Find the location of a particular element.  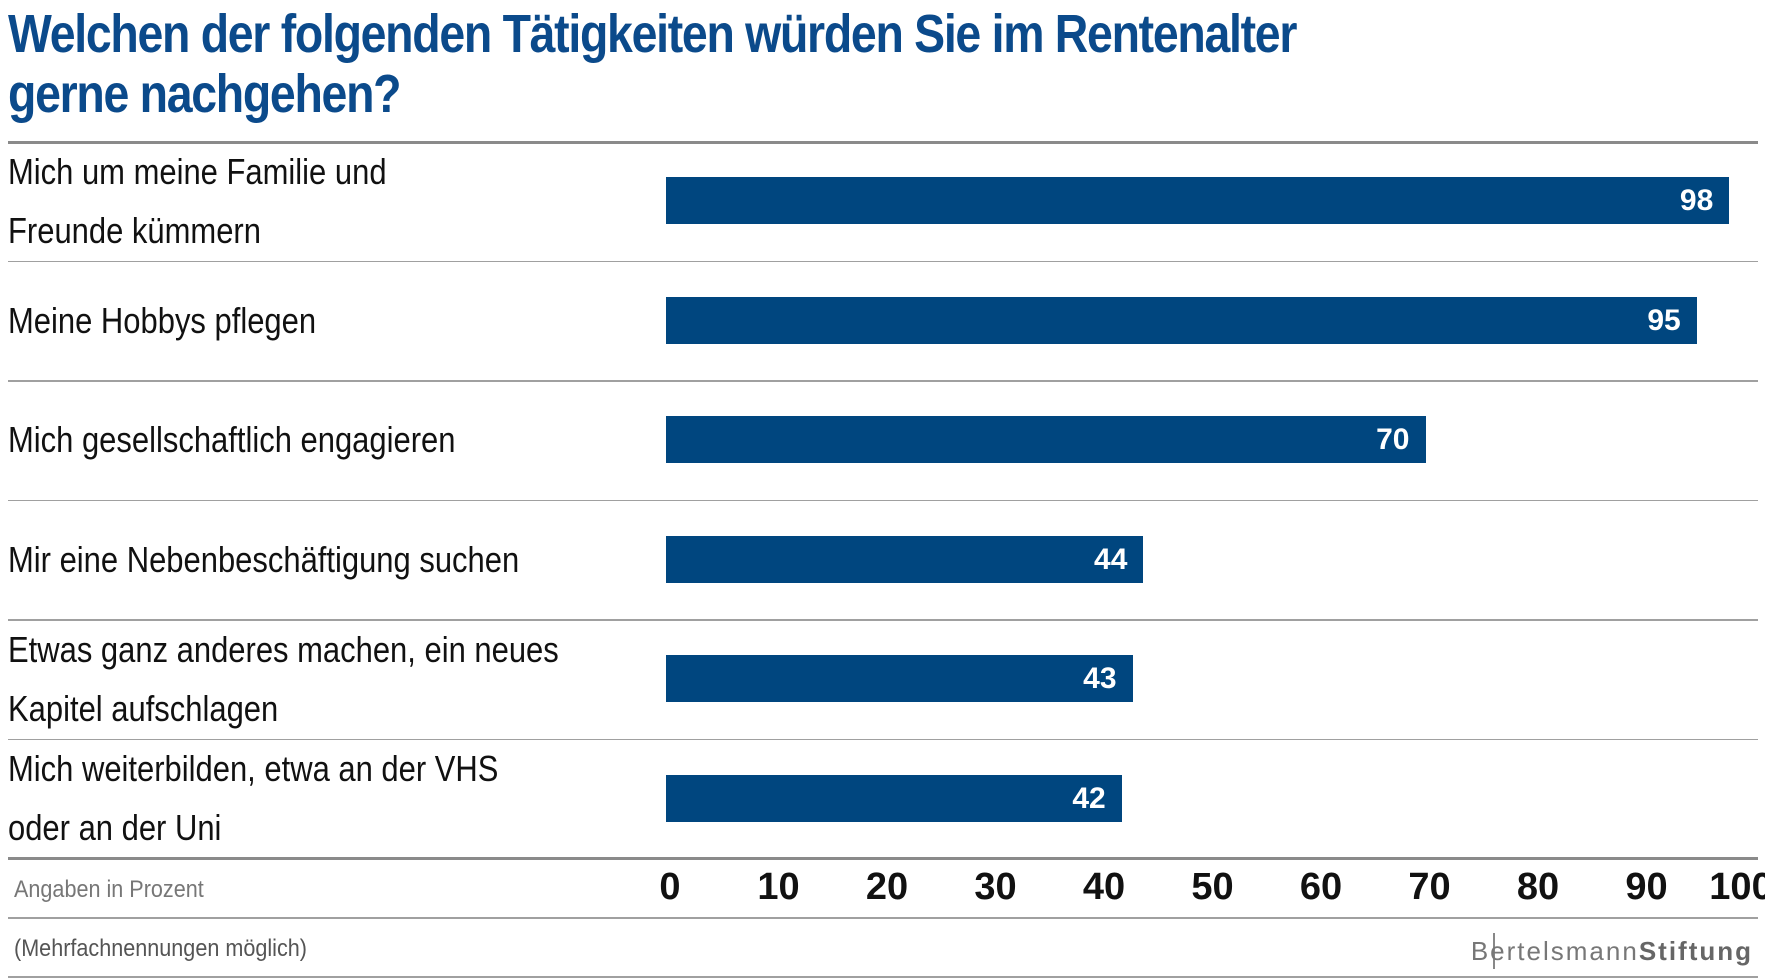

data-label: 98 is located at coordinates (1696, 200).